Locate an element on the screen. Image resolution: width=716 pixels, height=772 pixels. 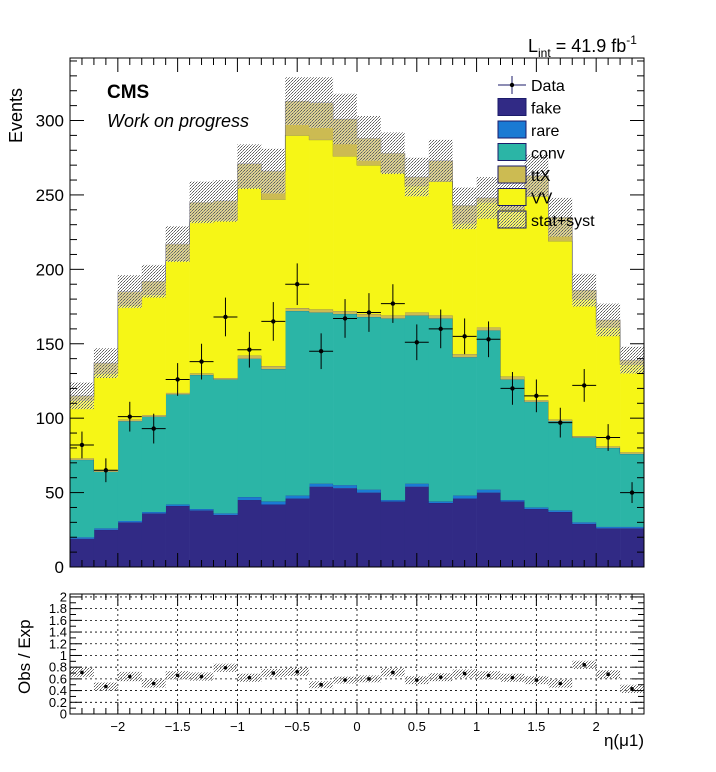
subtitle: Work on progress is located at coordinates (178, 121).